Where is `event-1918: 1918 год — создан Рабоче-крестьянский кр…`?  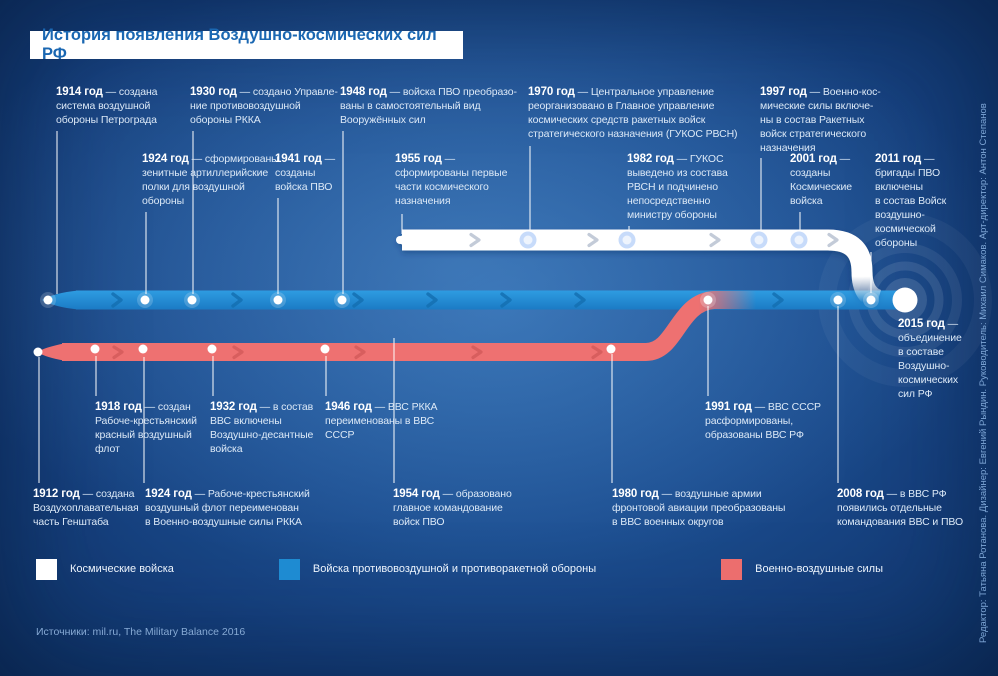
event-1918: 1918 год — создан Рабоче-крестьянский кр… is located at coordinates (146, 428).